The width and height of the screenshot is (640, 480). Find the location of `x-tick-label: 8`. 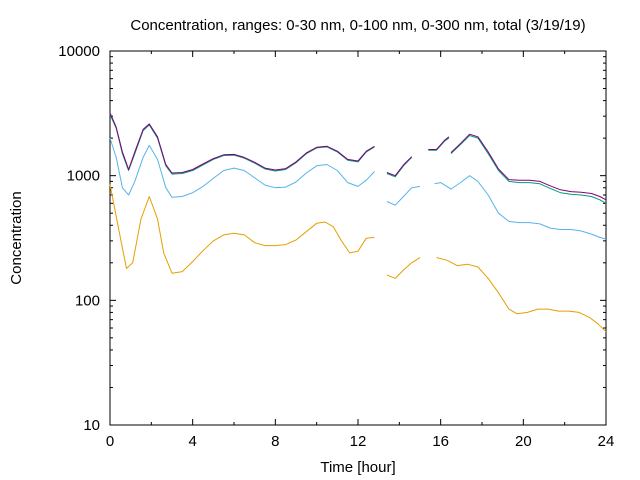

x-tick-label: 8 is located at coordinates (275, 441).